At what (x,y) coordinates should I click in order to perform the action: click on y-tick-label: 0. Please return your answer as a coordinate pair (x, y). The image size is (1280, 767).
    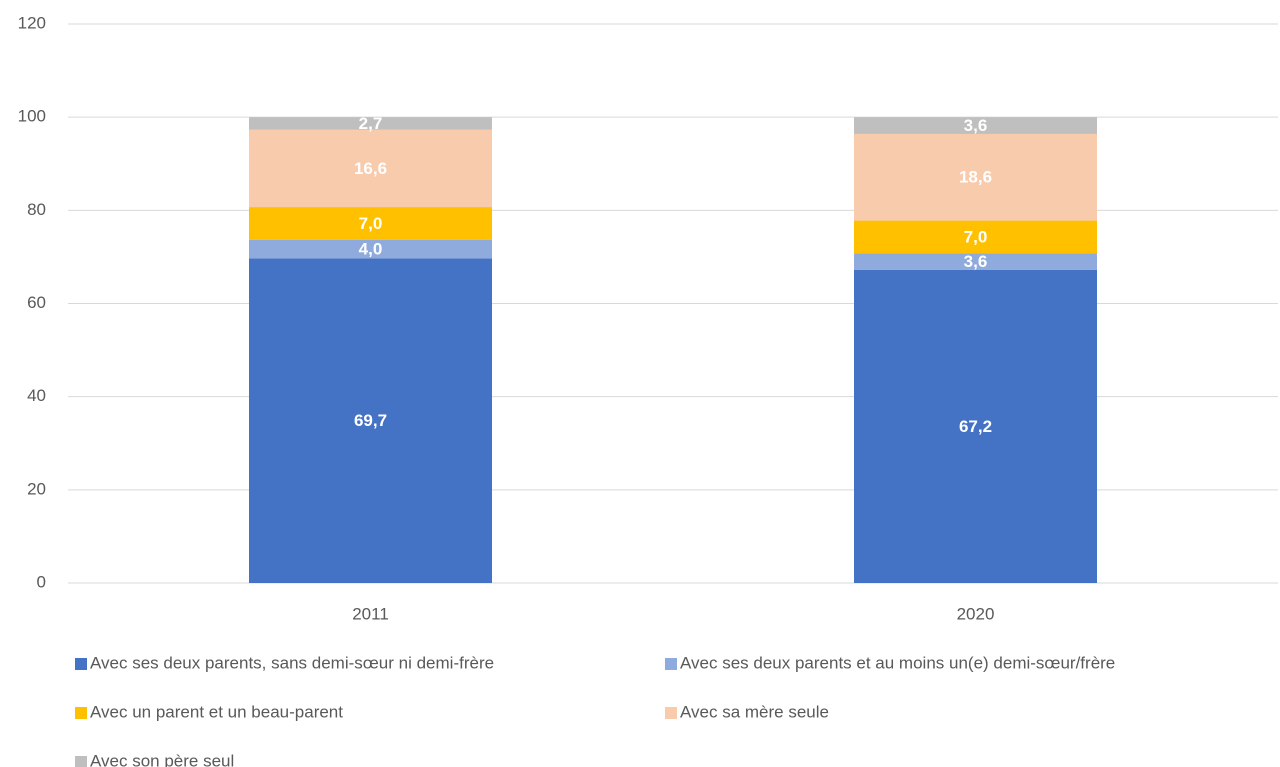
    Looking at the image, I should click on (41, 581).